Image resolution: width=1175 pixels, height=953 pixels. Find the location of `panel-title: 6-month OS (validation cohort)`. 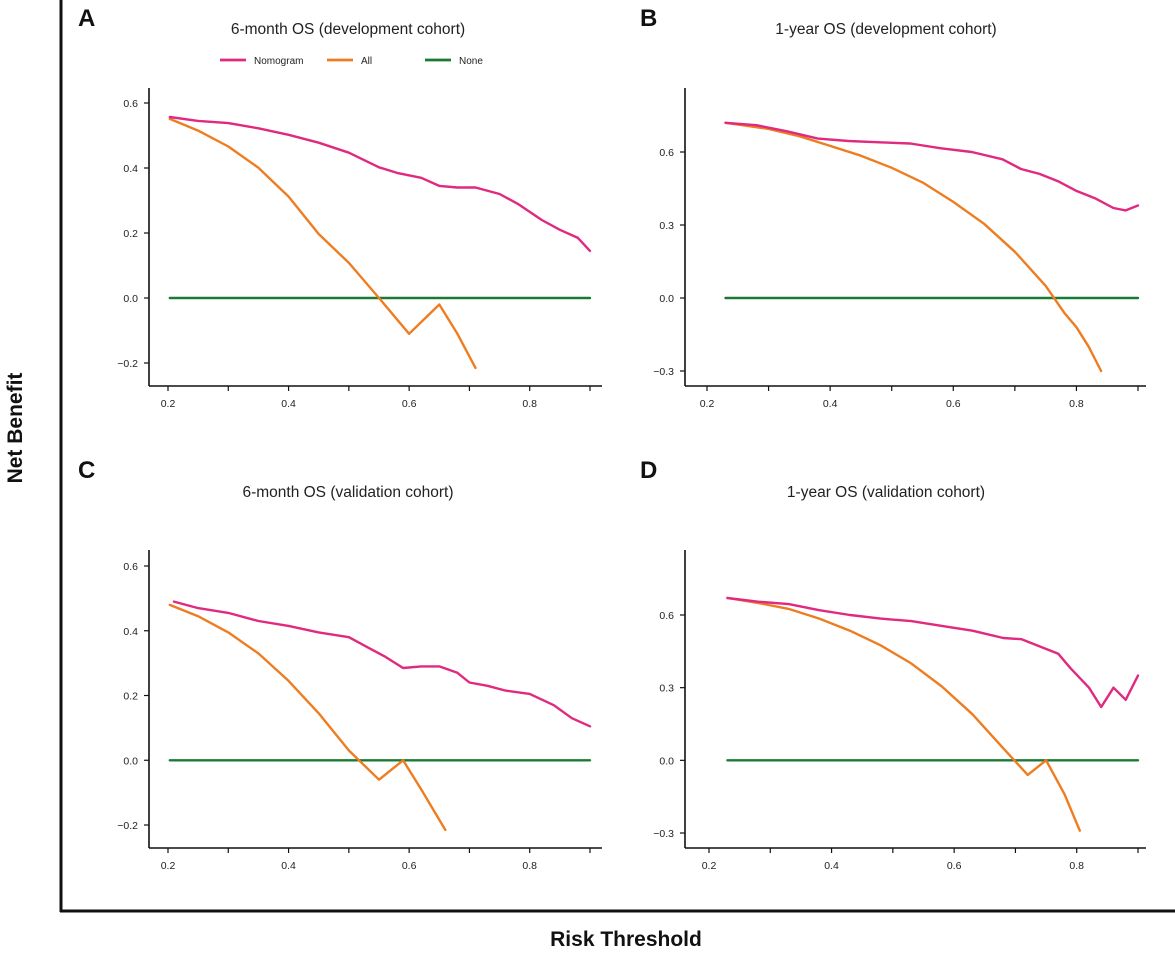

panel-title: 6-month OS (validation cohort) is located at coordinates (347, 492).